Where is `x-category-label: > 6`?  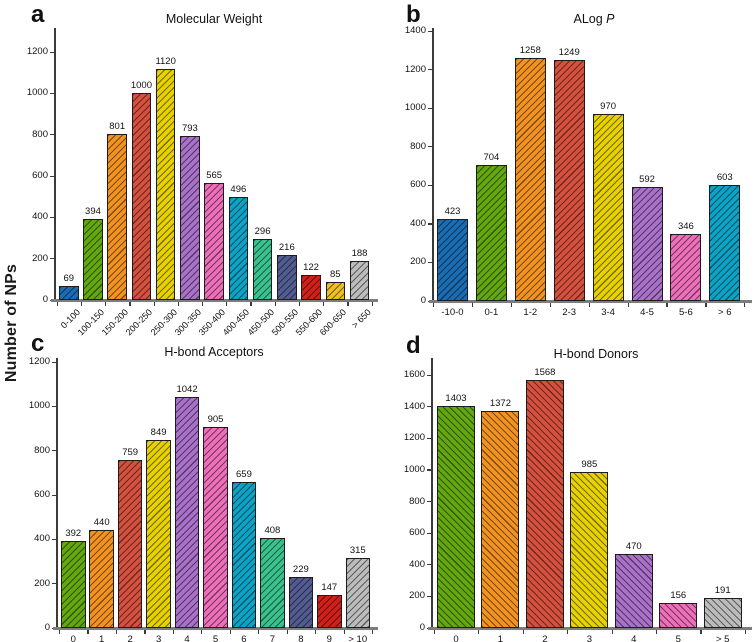
x-category-label: > 6 is located at coordinates (725, 312).